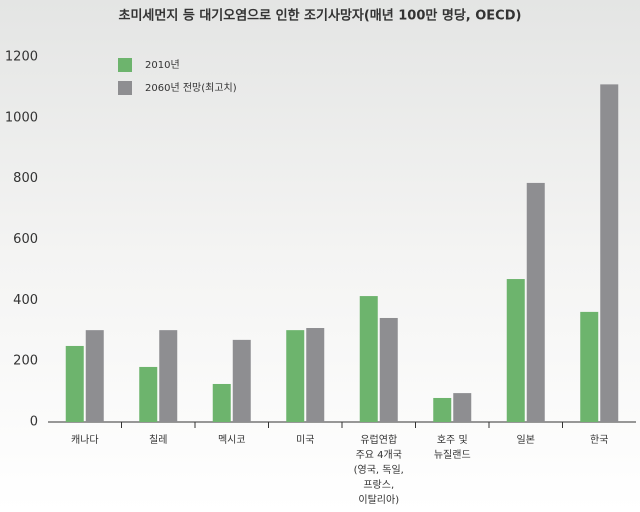  Describe the element at coordinates (158, 440) in the screenshot. I see `x-tick-label: 칠레` at that location.